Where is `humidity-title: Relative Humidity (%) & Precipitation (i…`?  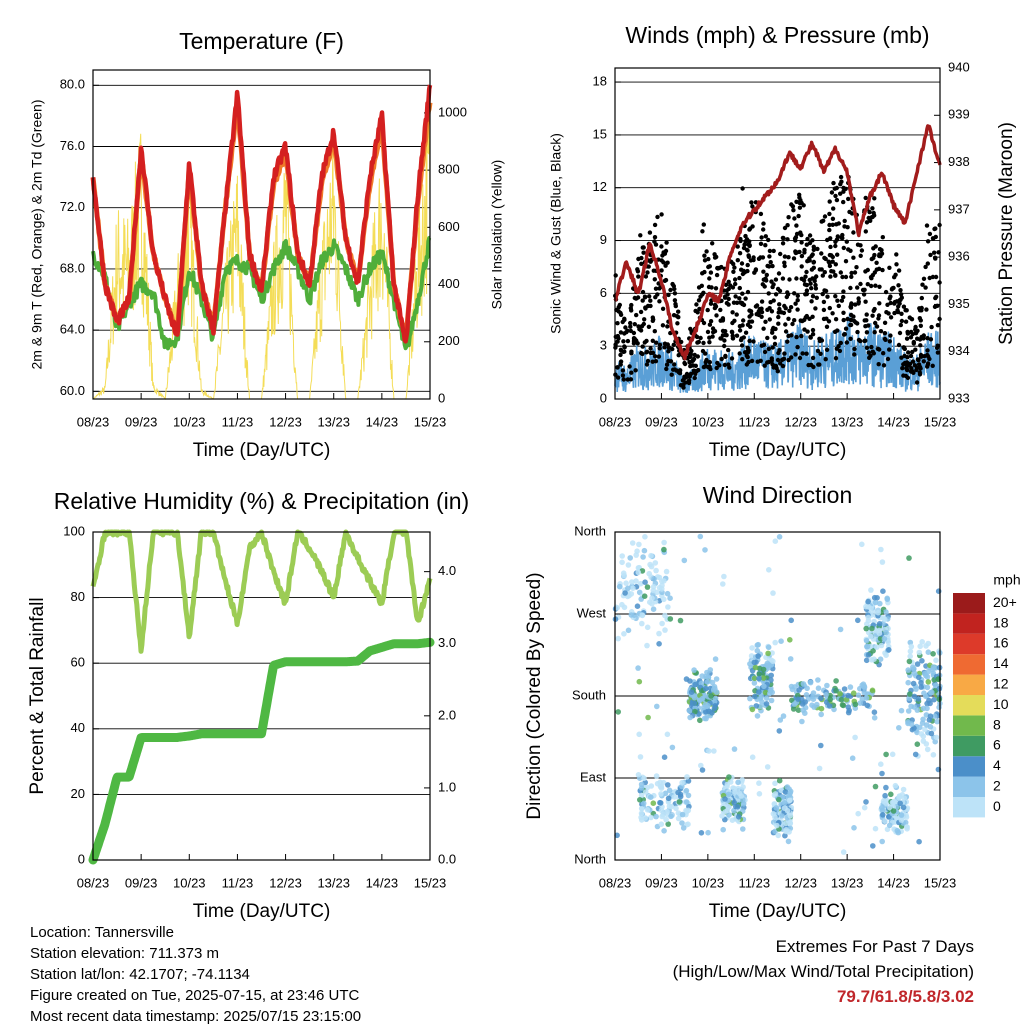
humidity-title: Relative Humidity (%) & Precipitation (i… is located at coordinates (261, 501).